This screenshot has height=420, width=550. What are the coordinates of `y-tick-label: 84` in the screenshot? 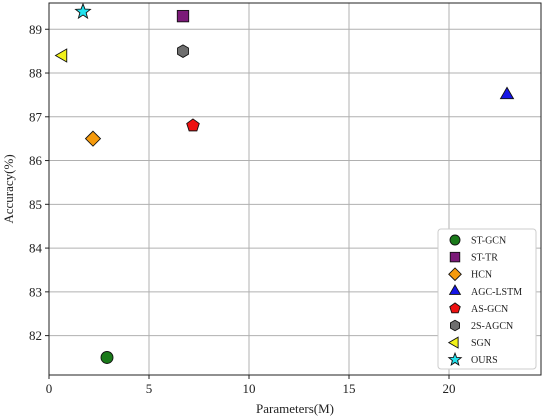 It's located at (36, 248).